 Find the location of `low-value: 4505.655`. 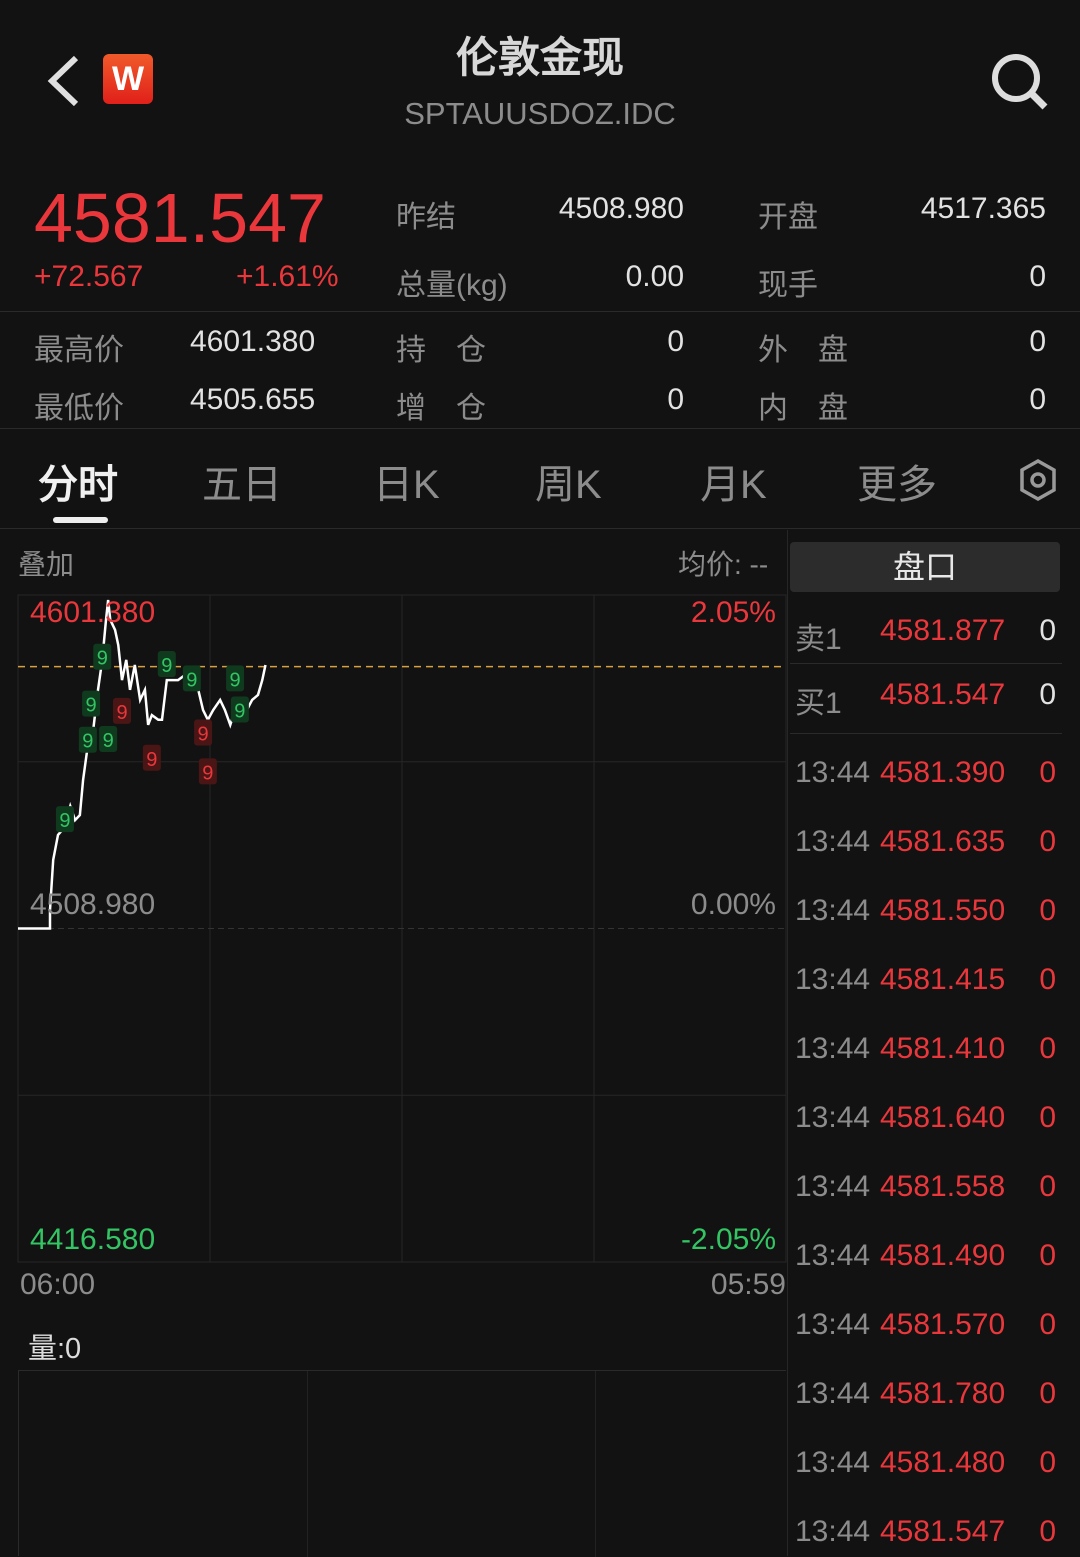

low-value: 4505.655 is located at coordinates (253, 399).